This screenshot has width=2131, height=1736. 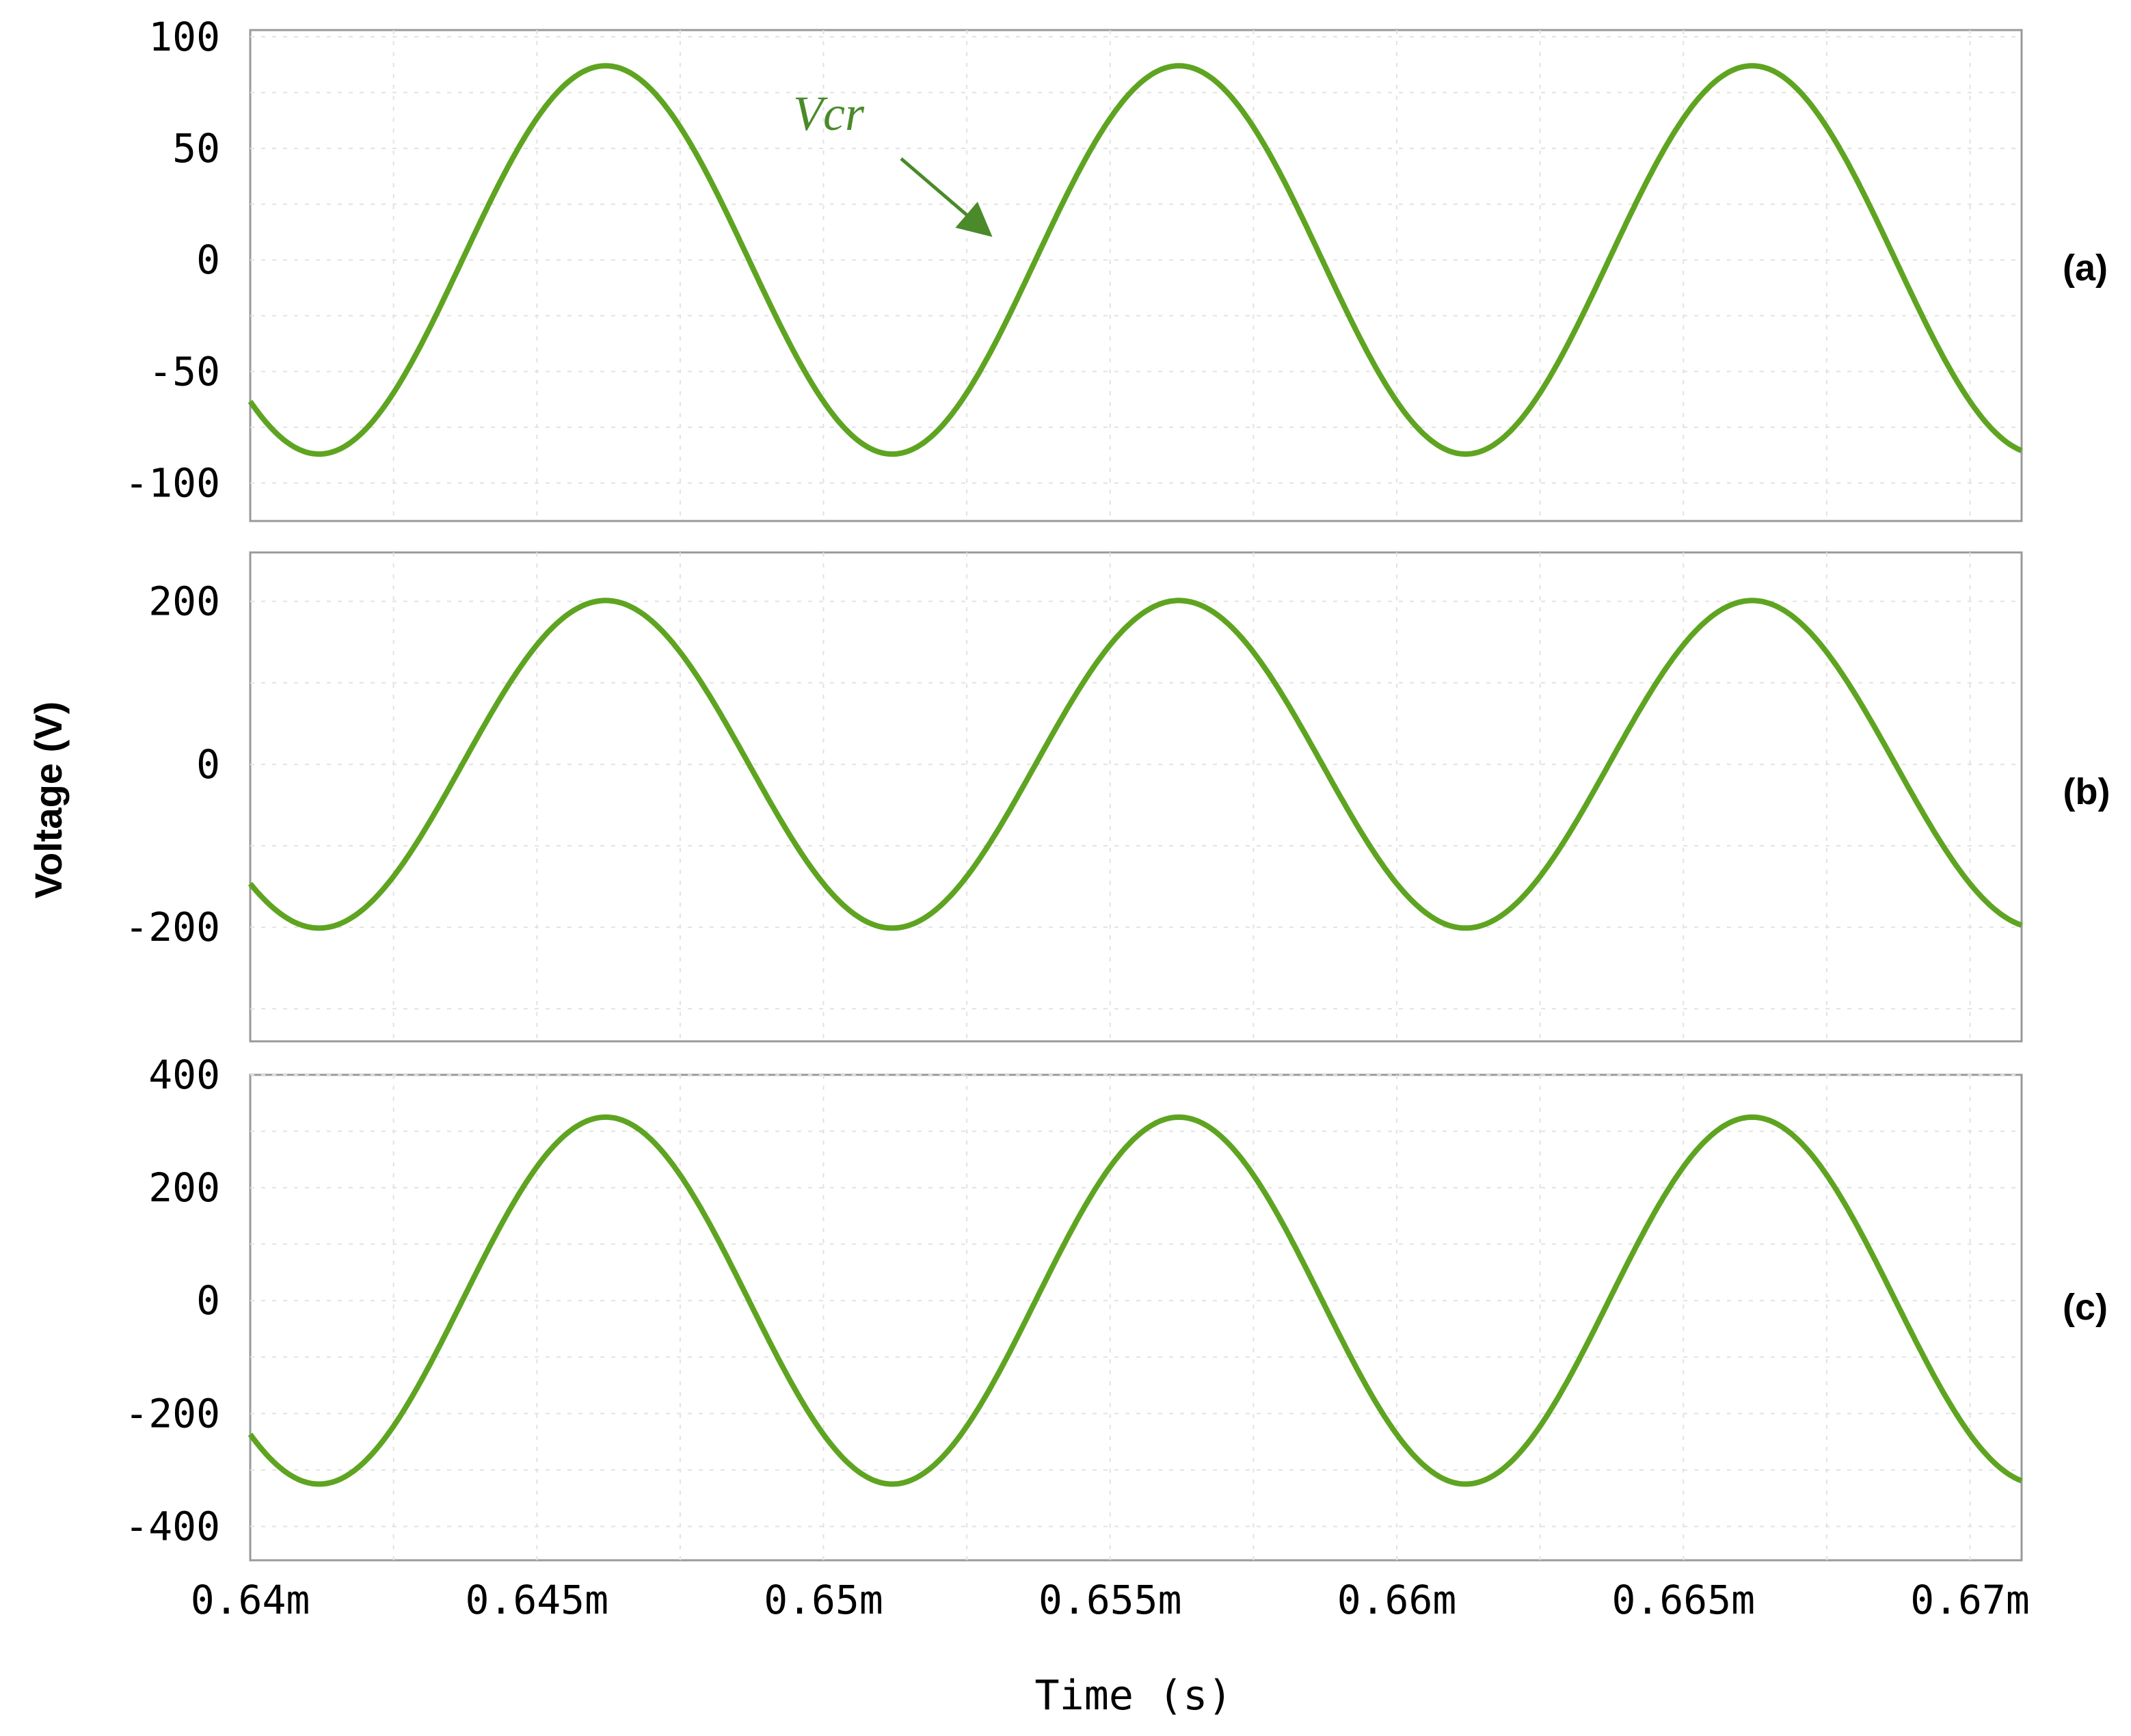 I want to click on x-tick-label: 0.645m, so click(x=536, y=1600).